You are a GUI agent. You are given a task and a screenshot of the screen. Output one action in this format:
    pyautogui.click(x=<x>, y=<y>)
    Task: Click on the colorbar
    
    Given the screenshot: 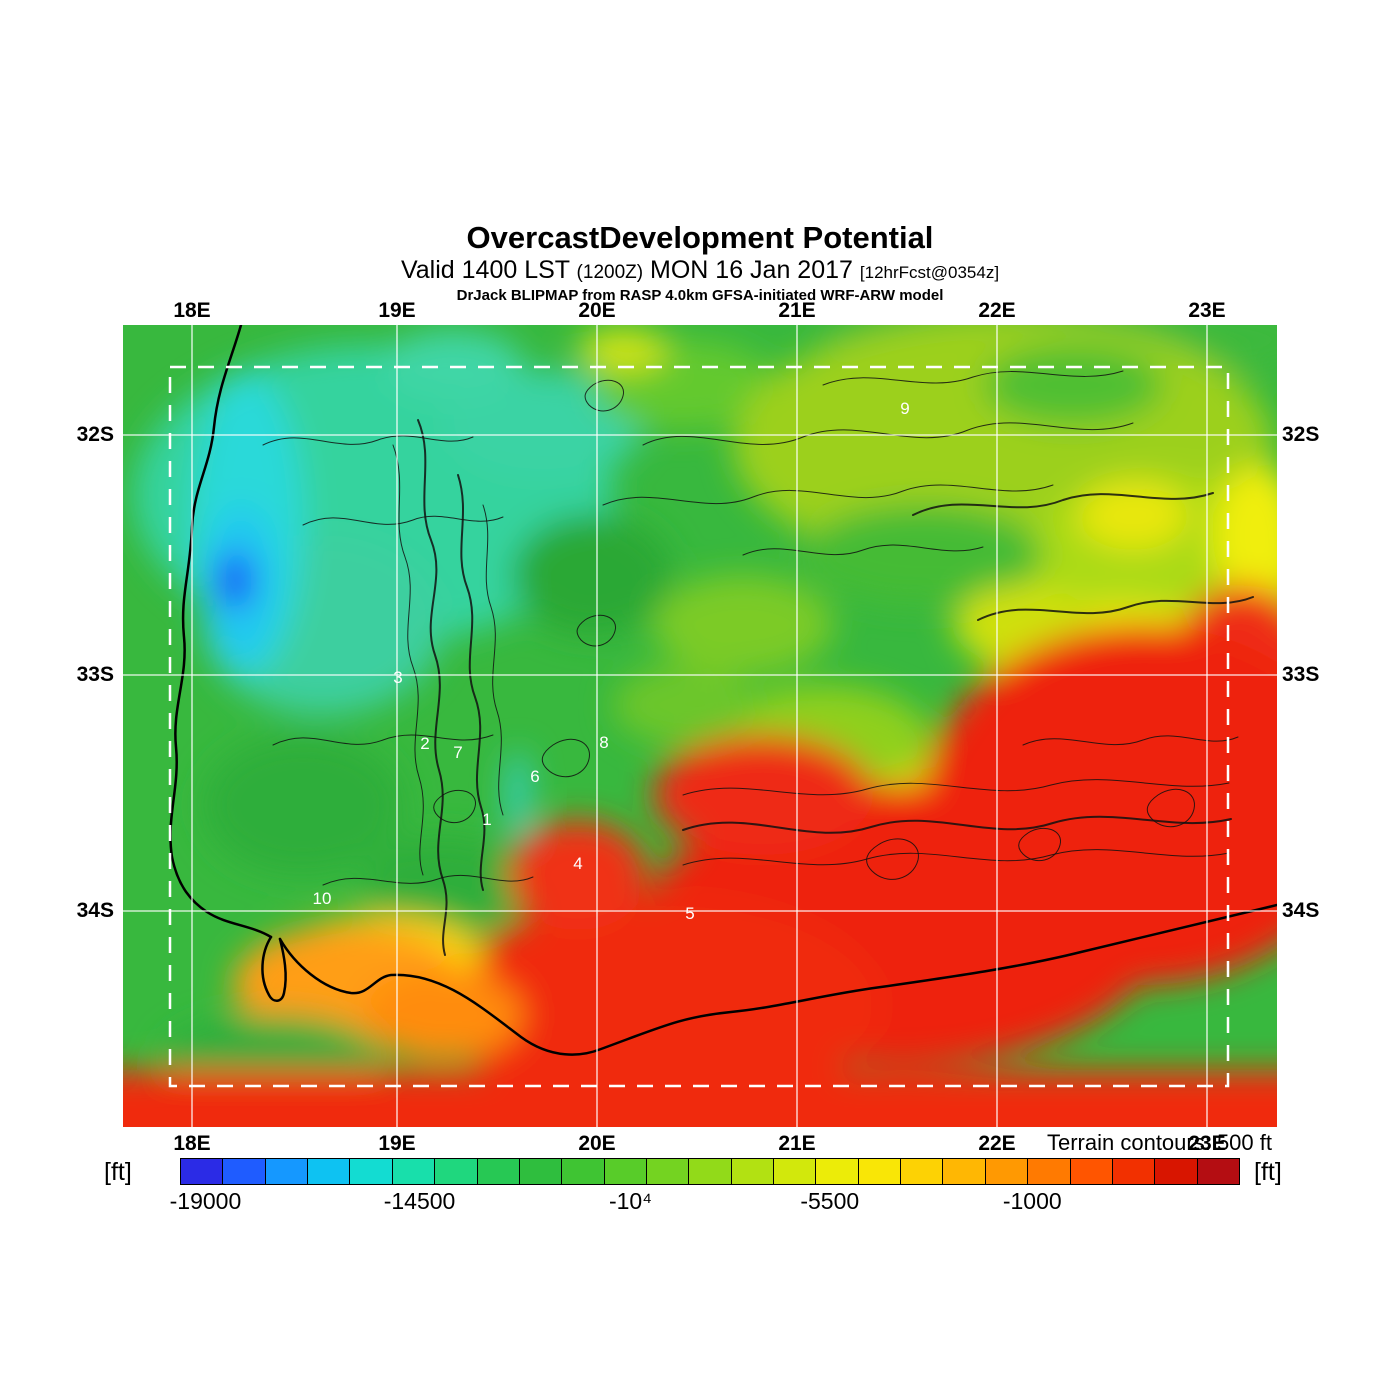 What is the action you would take?
    pyautogui.click(x=710, y=1171)
    